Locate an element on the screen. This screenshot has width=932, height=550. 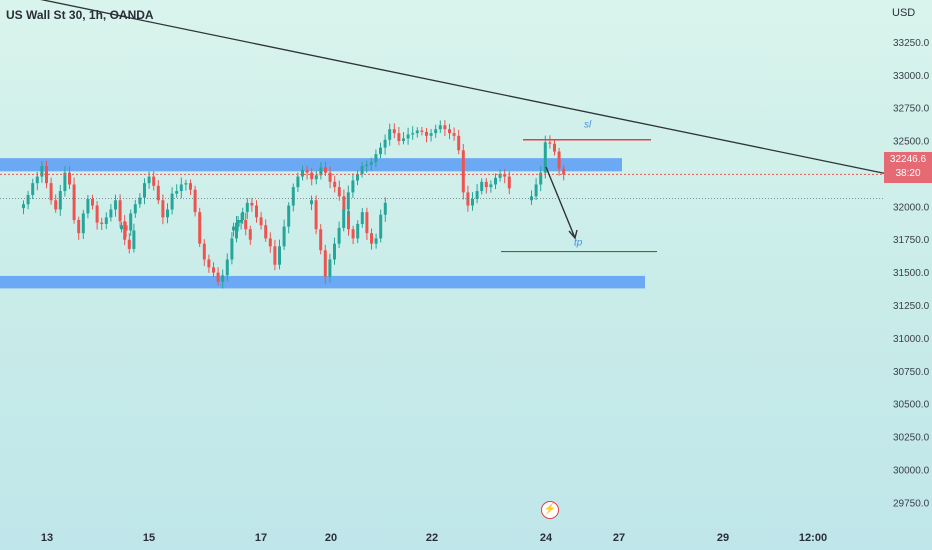
x-tick-label: 12:00 is located at coordinates (813, 538).